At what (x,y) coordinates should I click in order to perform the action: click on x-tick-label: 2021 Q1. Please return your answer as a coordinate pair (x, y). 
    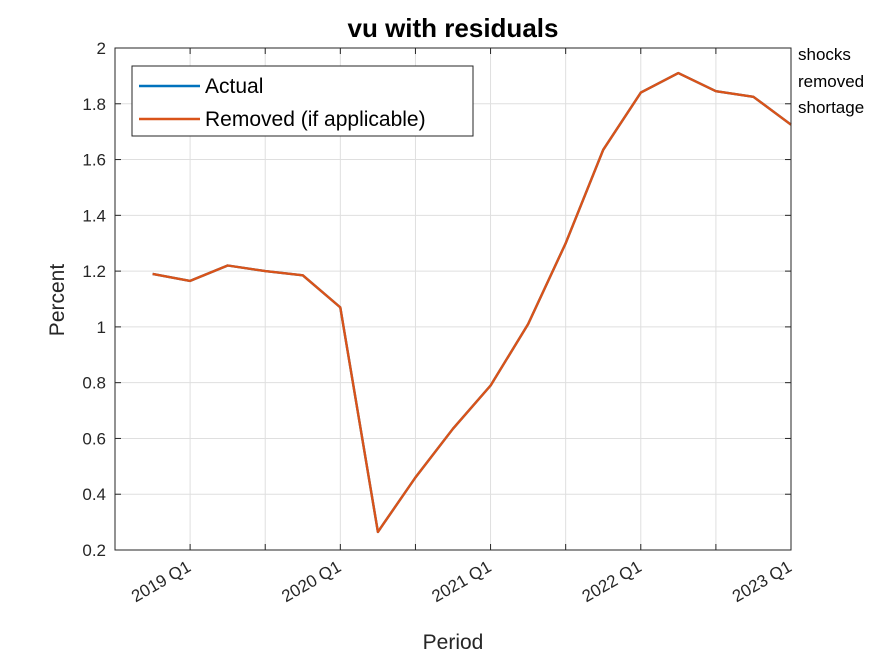
    Looking at the image, I should click on (462, 581).